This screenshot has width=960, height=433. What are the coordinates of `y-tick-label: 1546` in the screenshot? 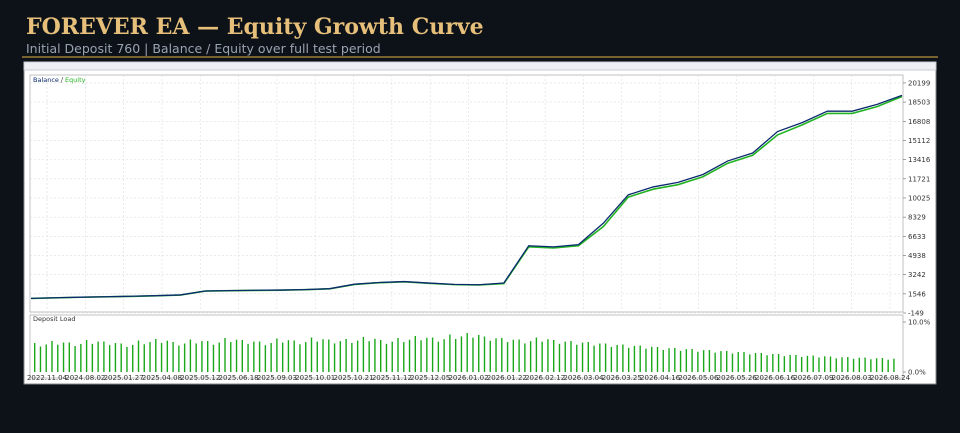 It's located at (917, 294).